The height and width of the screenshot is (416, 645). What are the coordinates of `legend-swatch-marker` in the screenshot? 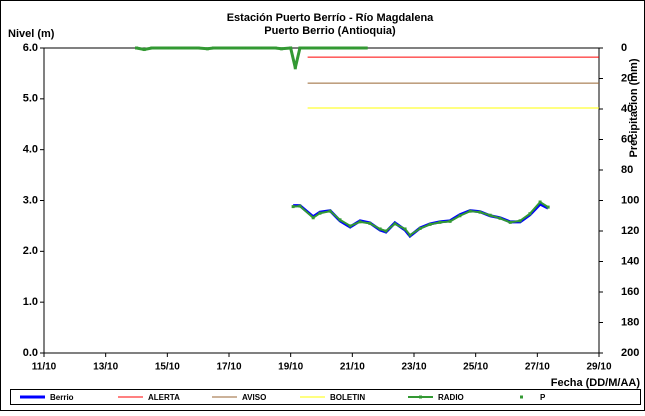 It's located at (420, 397).